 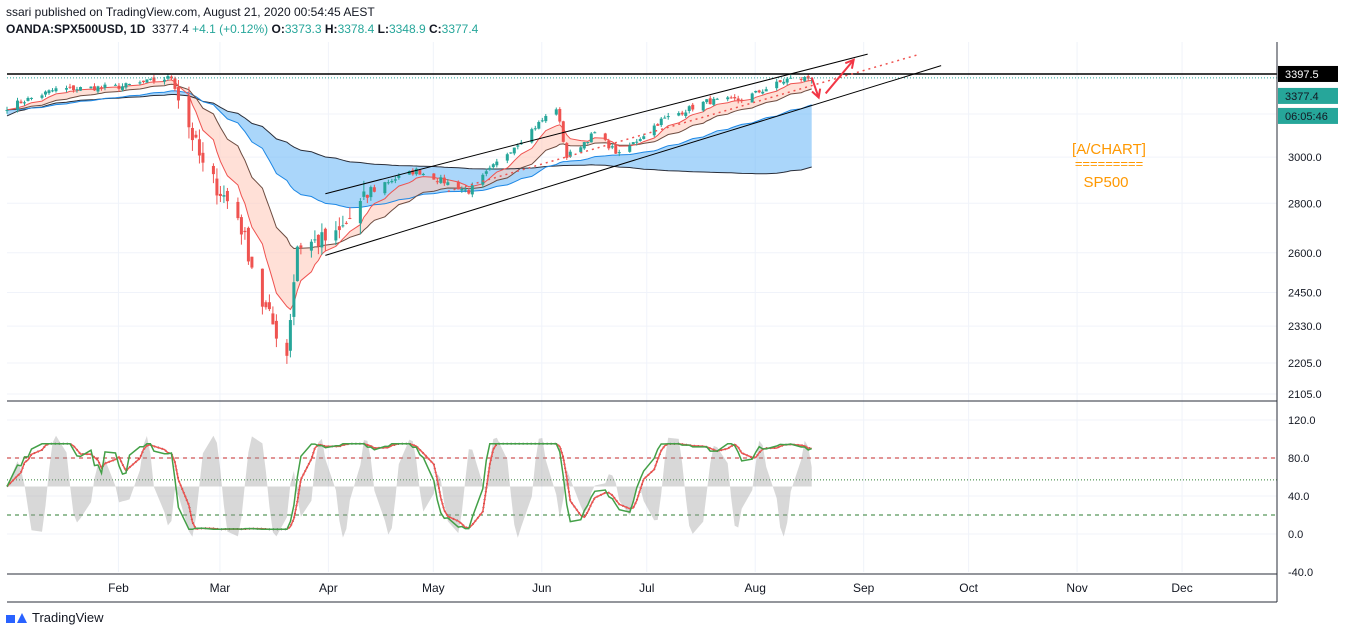 I want to click on time-tick-label: Aug, so click(x=755, y=588).